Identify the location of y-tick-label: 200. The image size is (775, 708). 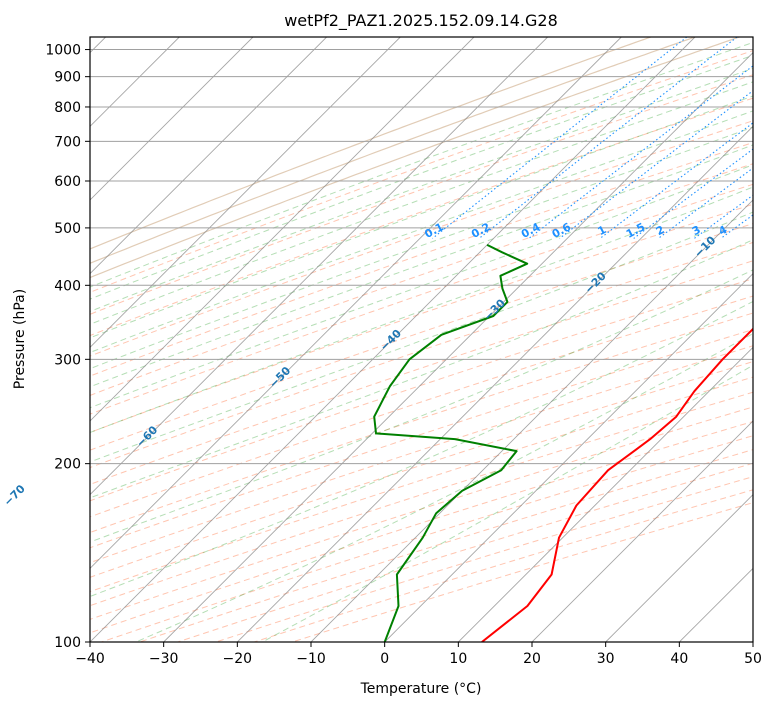
(67, 465).